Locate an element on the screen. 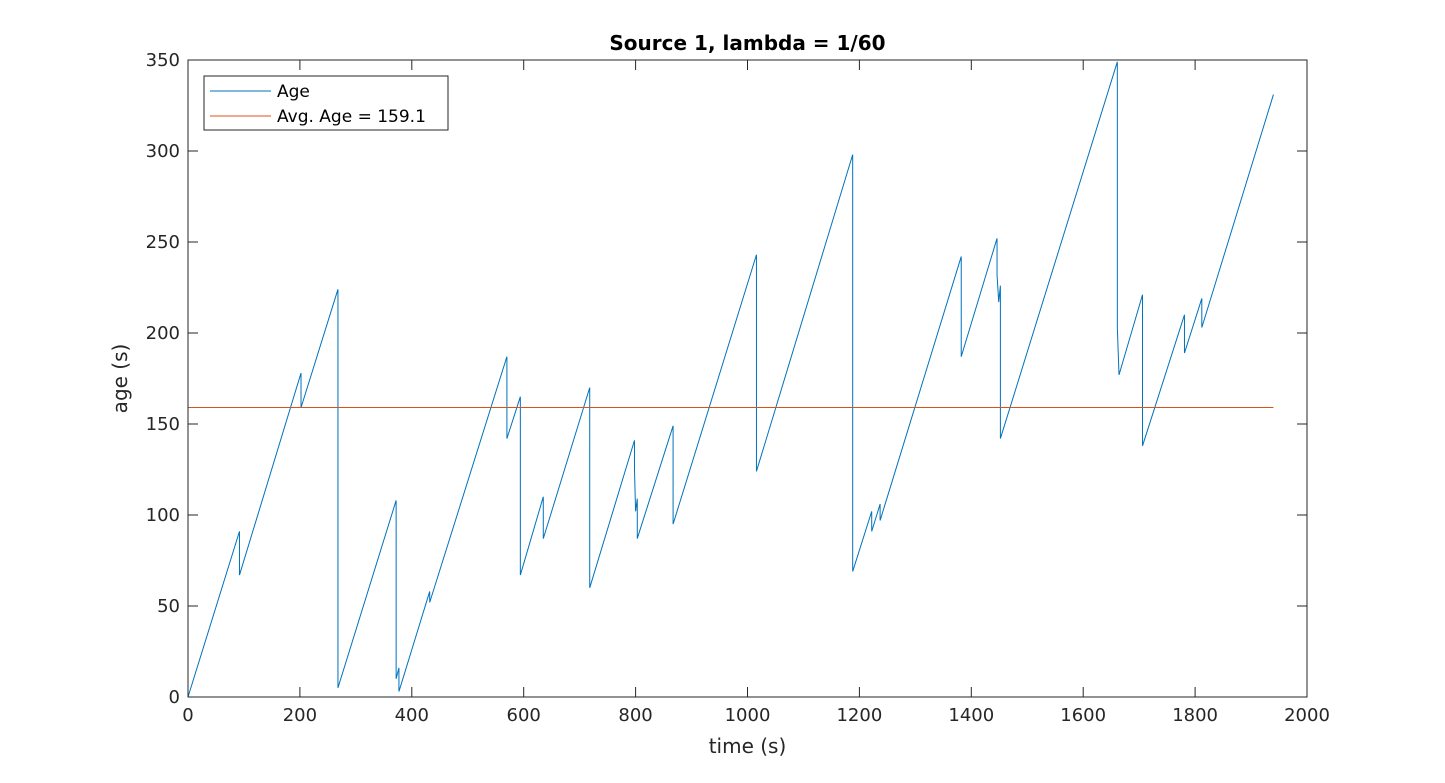 This screenshot has height=783, width=1445. y-tick-label: 350 is located at coordinates (163, 60).